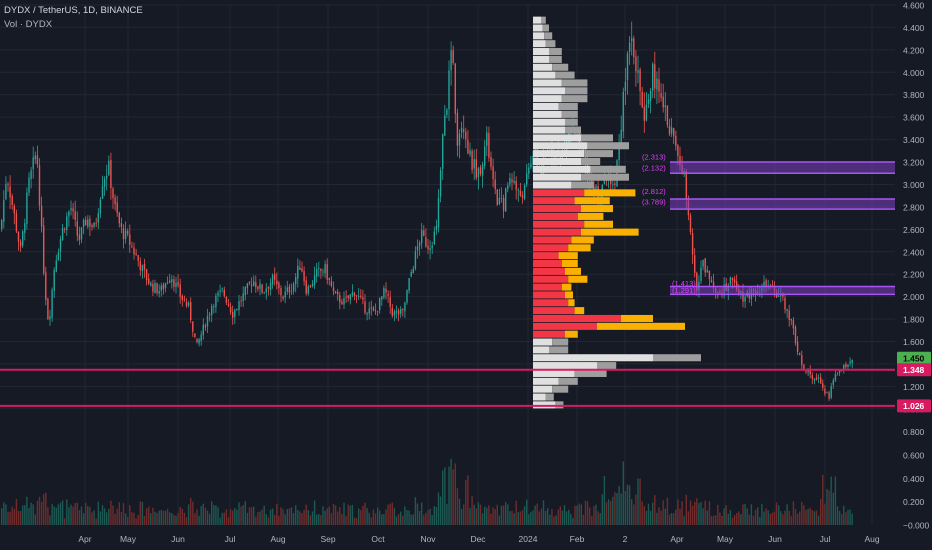 The width and height of the screenshot is (932, 550). I want to click on symbol-legend: DYDX / TetherUS, 1D, BINANCE, so click(73, 10).